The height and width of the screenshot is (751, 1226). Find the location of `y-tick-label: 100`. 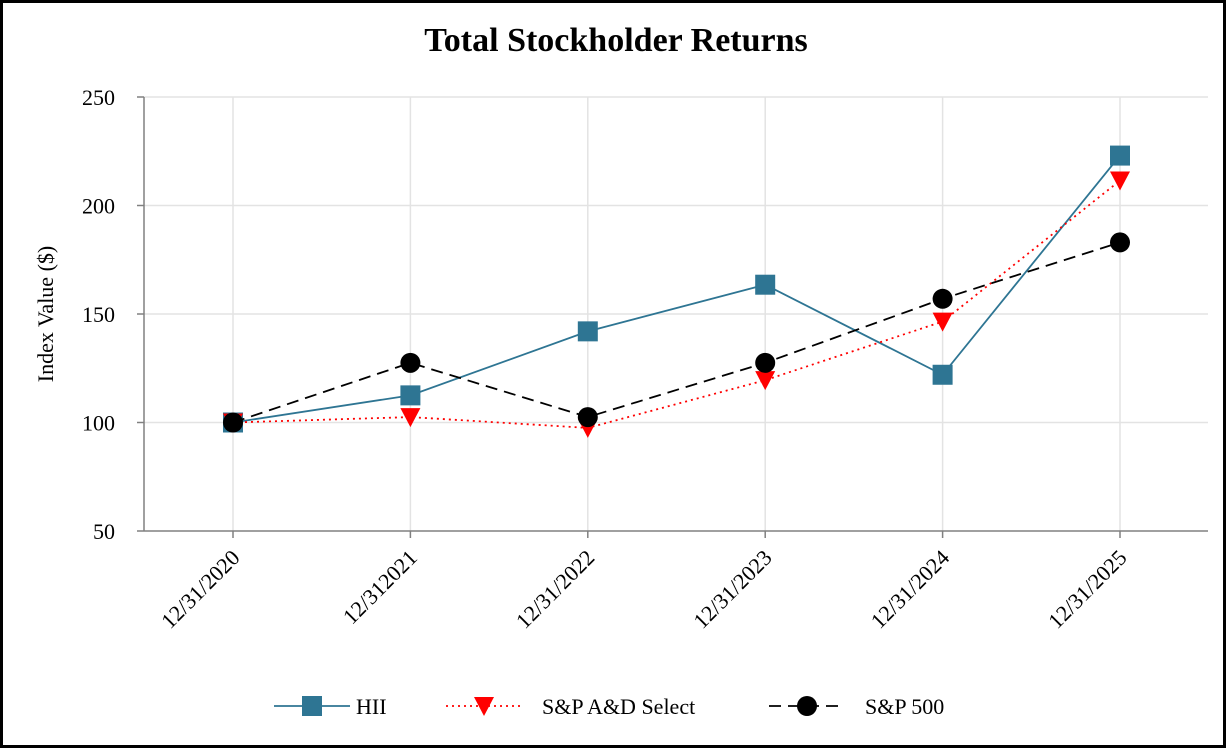

y-tick-label: 100 is located at coordinates (98, 423).